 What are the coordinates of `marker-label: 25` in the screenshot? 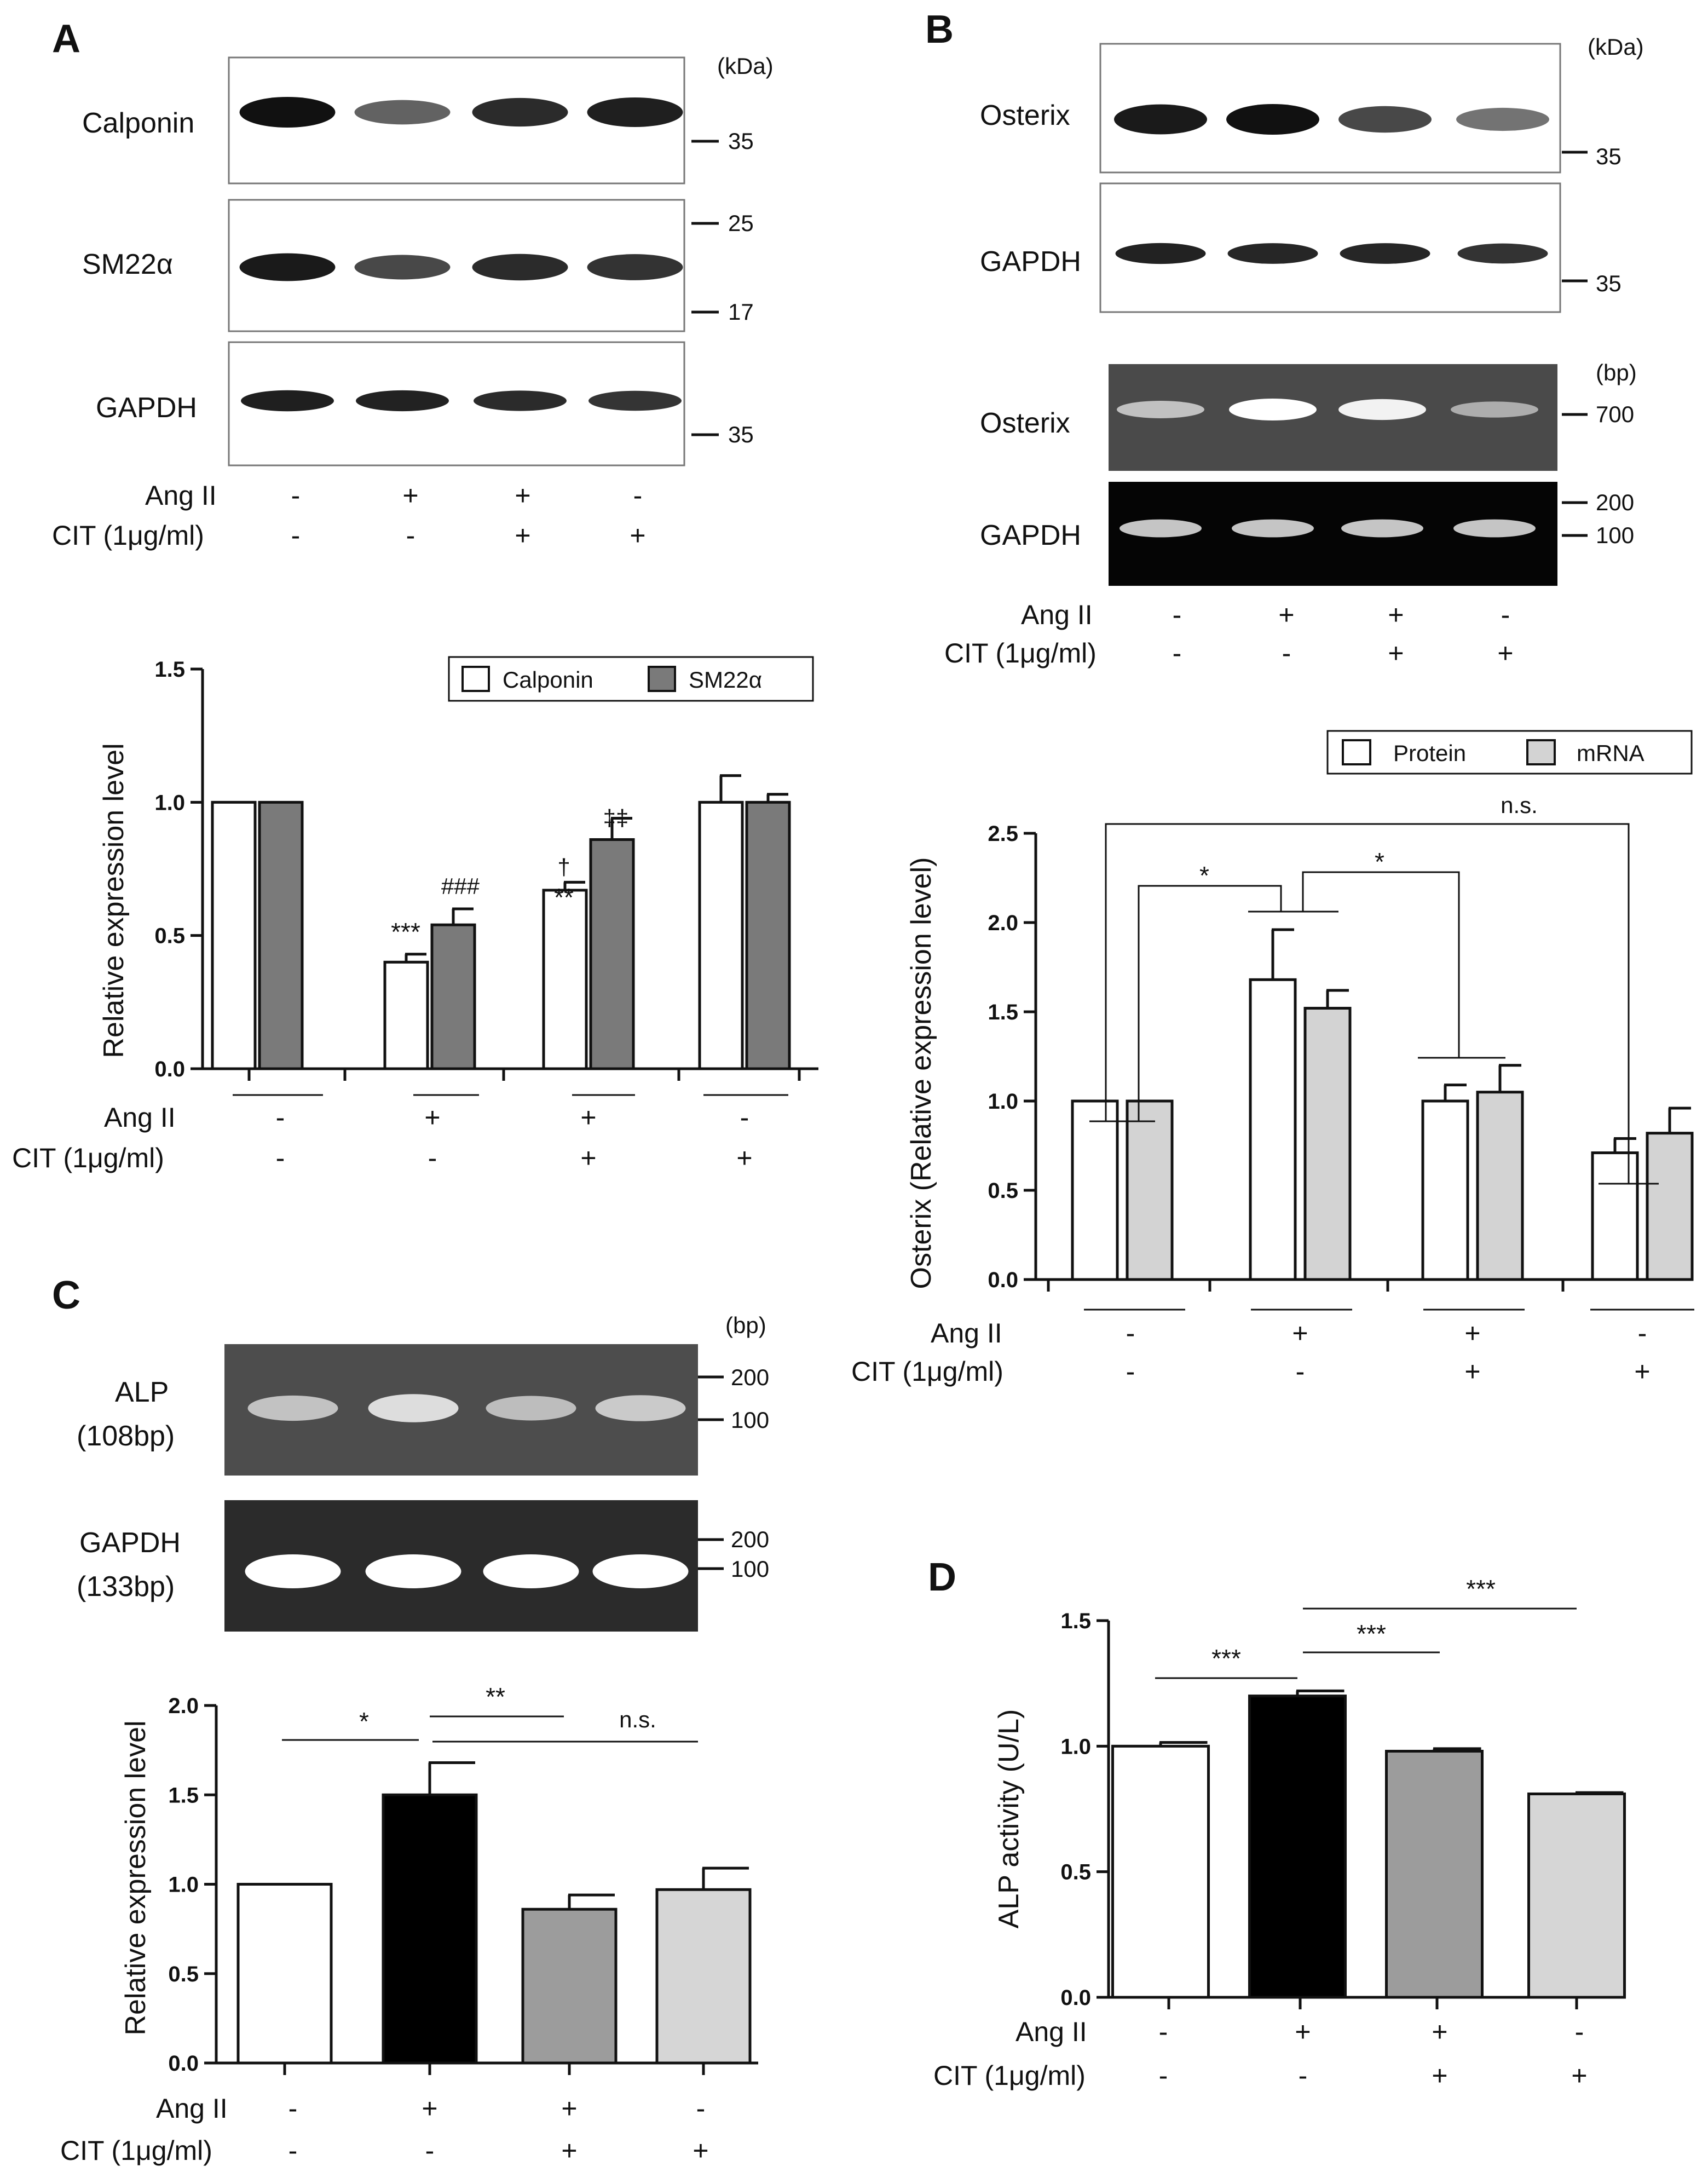 It's located at (741, 223).